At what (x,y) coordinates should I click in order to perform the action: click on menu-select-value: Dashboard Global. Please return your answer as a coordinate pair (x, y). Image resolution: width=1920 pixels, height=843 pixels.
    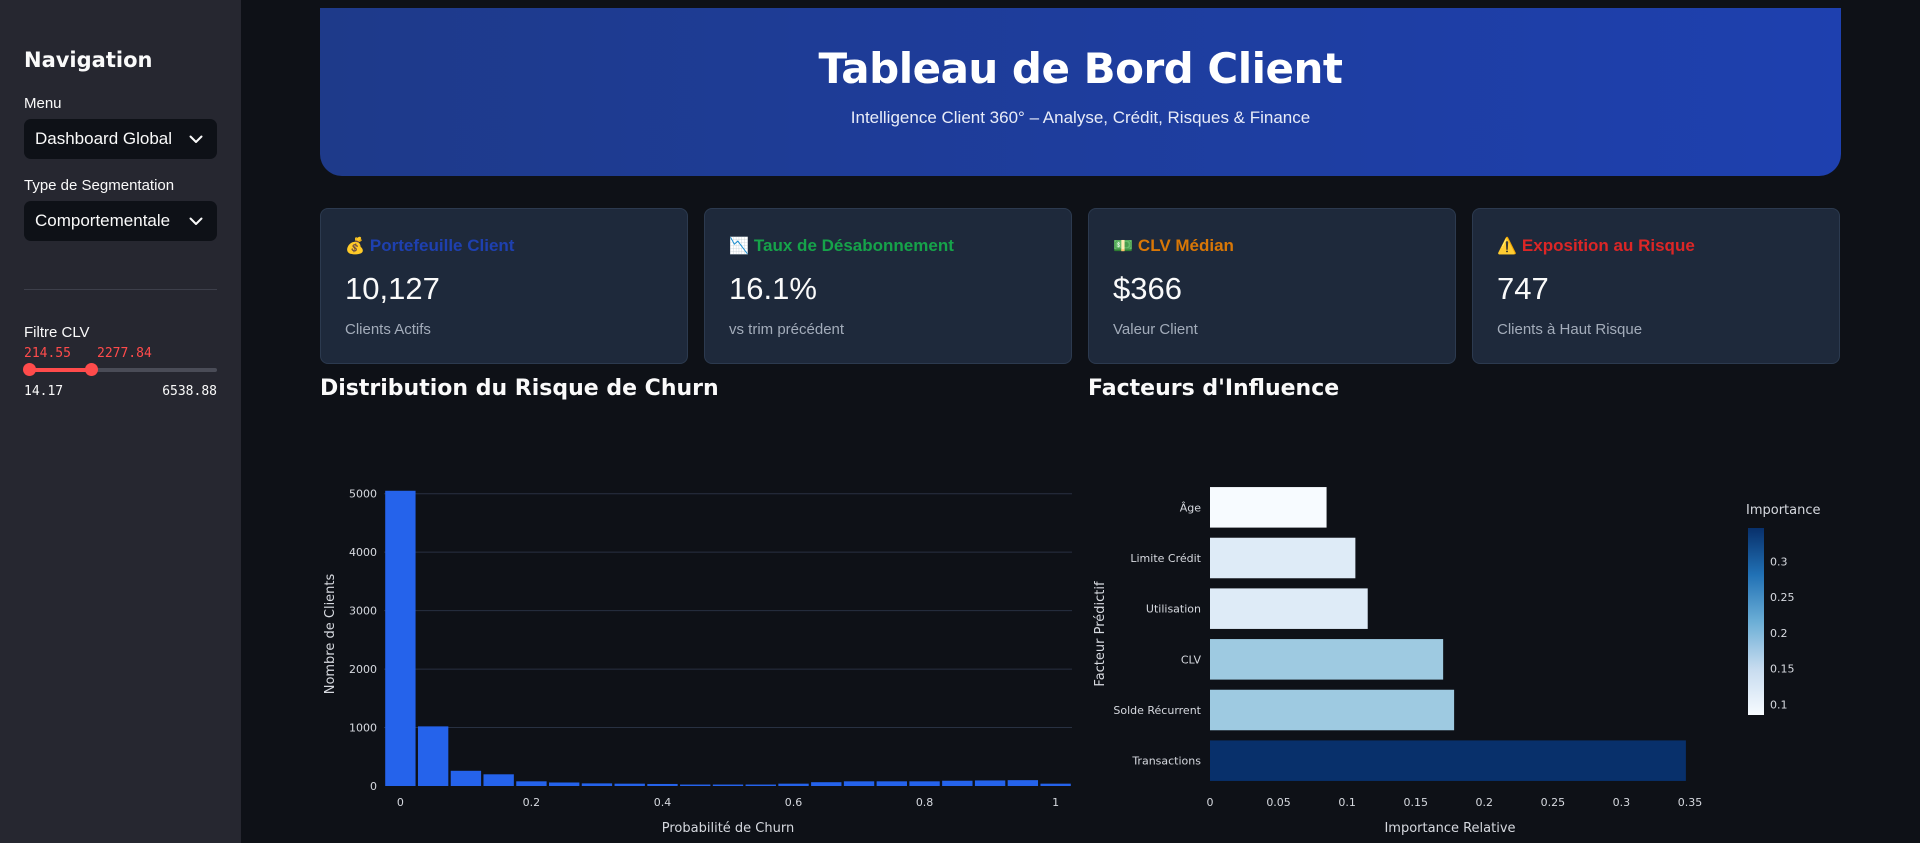
    Looking at the image, I should click on (104, 138).